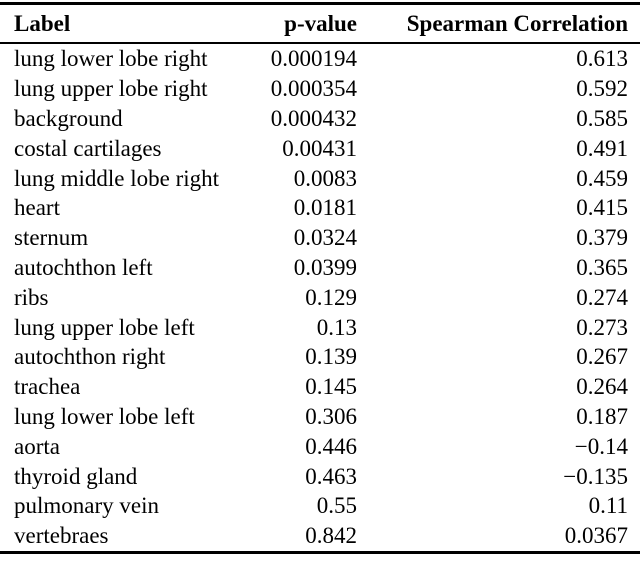 This screenshot has height=562, width=640. What do you see at coordinates (602, 238) in the screenshot?
I see `row-spearman-correlation: 0.379` at bounding box center [602, 238].